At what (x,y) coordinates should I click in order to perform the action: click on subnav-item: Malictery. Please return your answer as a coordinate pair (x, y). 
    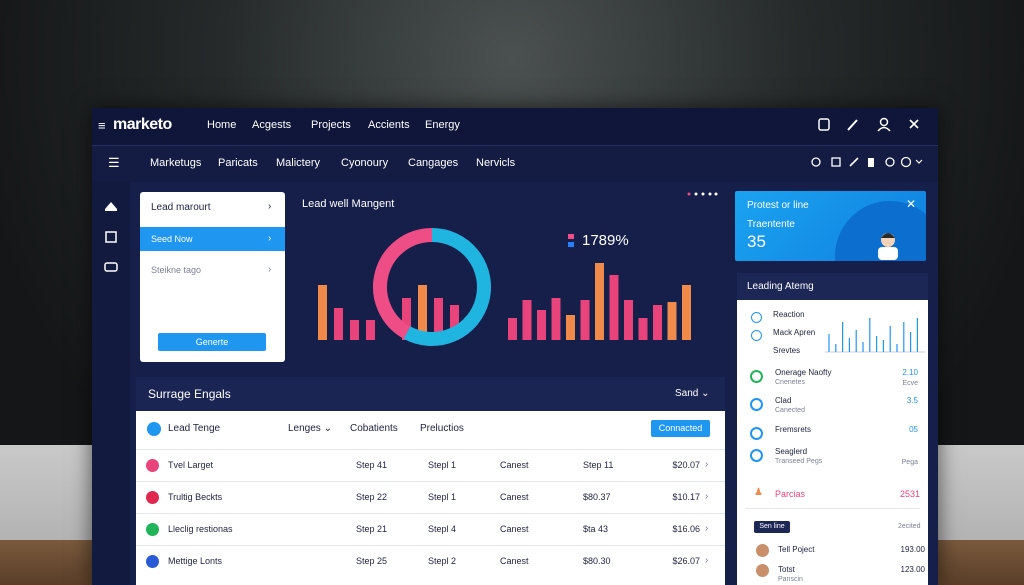
    Looking at the image, I should click on (298, 163).